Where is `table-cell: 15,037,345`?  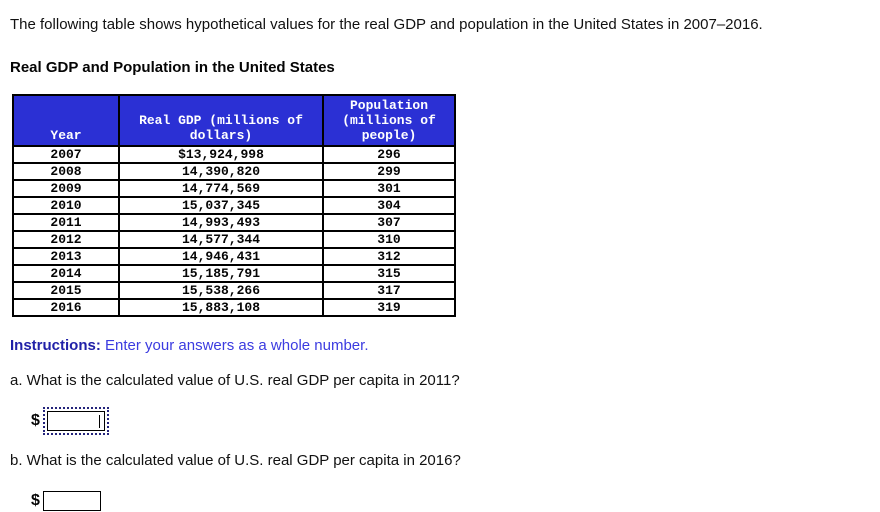
table-cell: 15,037,345 is located at coordinates (221, 205).